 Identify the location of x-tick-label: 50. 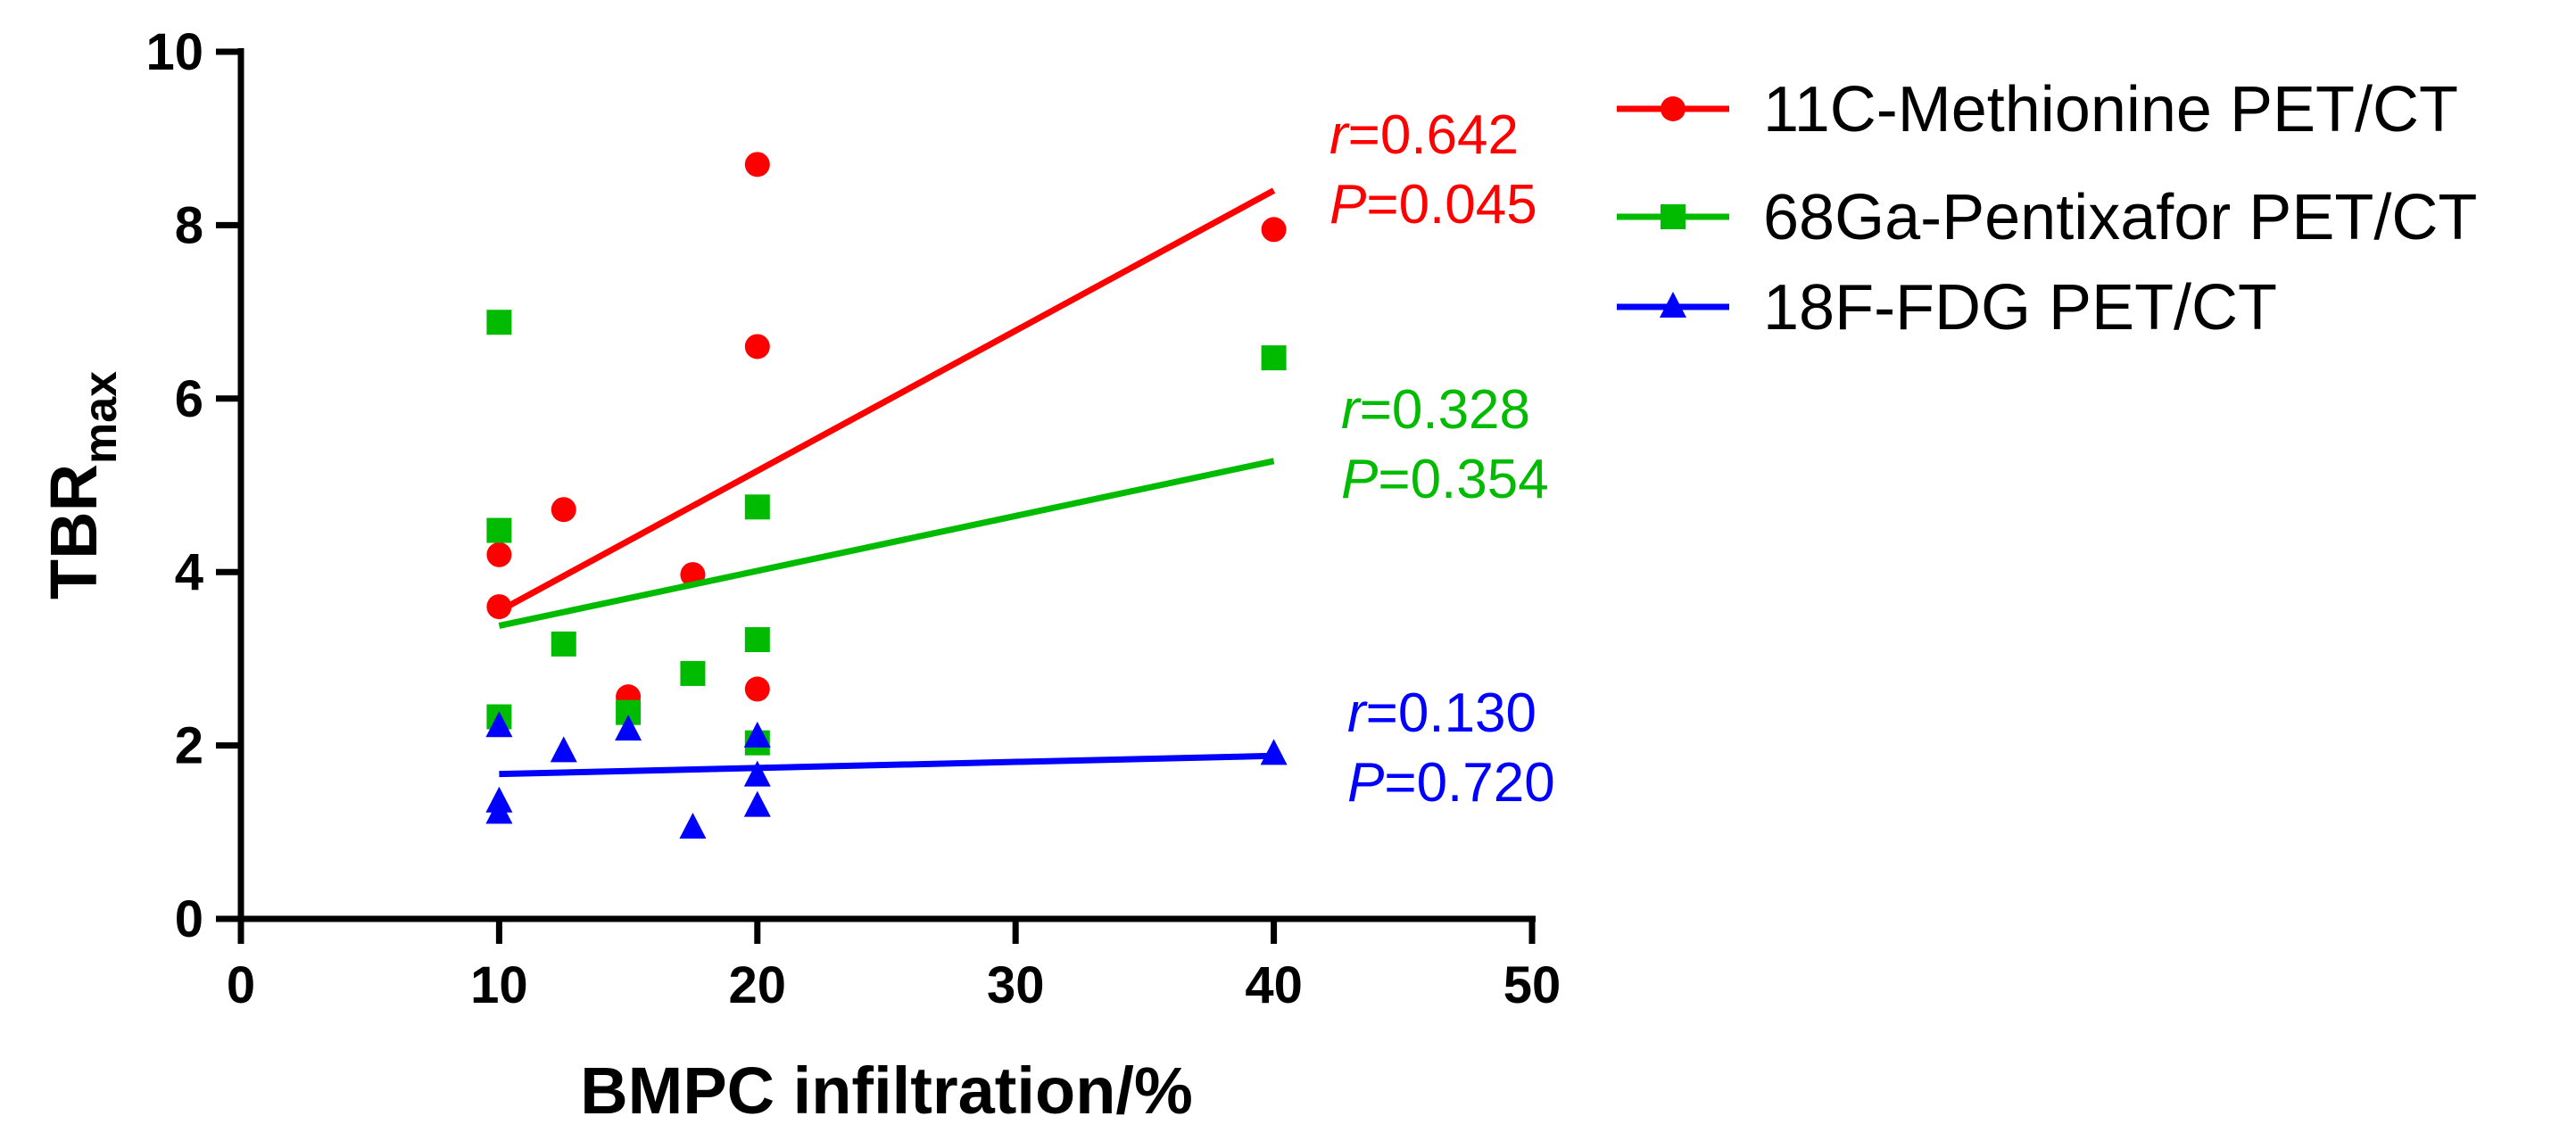
(1532, 985).